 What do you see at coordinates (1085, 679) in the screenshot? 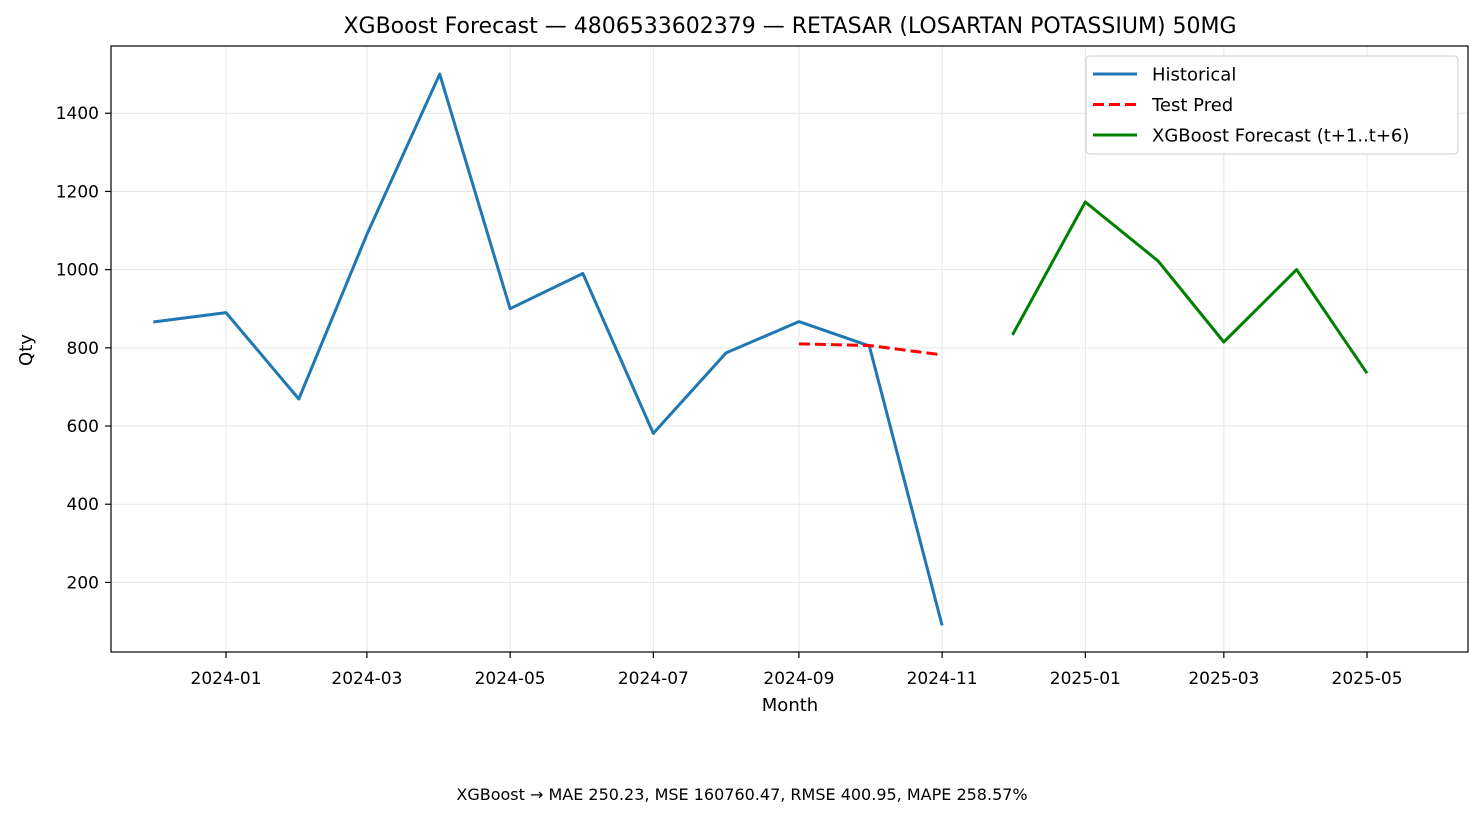
I see `x-tick-label: 2025-01` at bounding box center [1085, 679].